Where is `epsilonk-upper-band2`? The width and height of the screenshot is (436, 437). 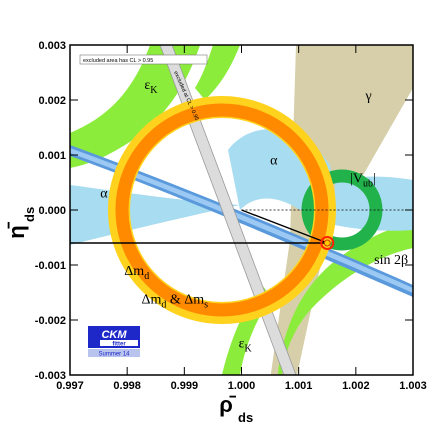
epsilonk-upper-band2 is located at coordinates (217, 72).